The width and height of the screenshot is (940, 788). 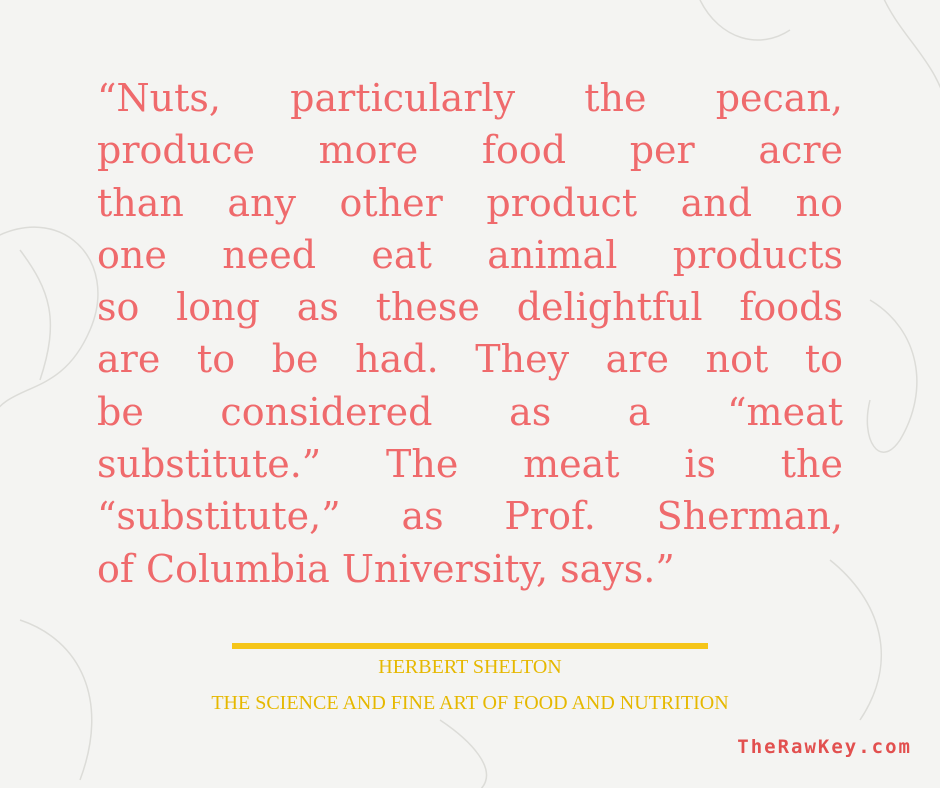 What do you see at coordinates (470, 359) in the screenshot?
I see `quote-line: are to be had. They are not to` at bounding box center [470, 359].